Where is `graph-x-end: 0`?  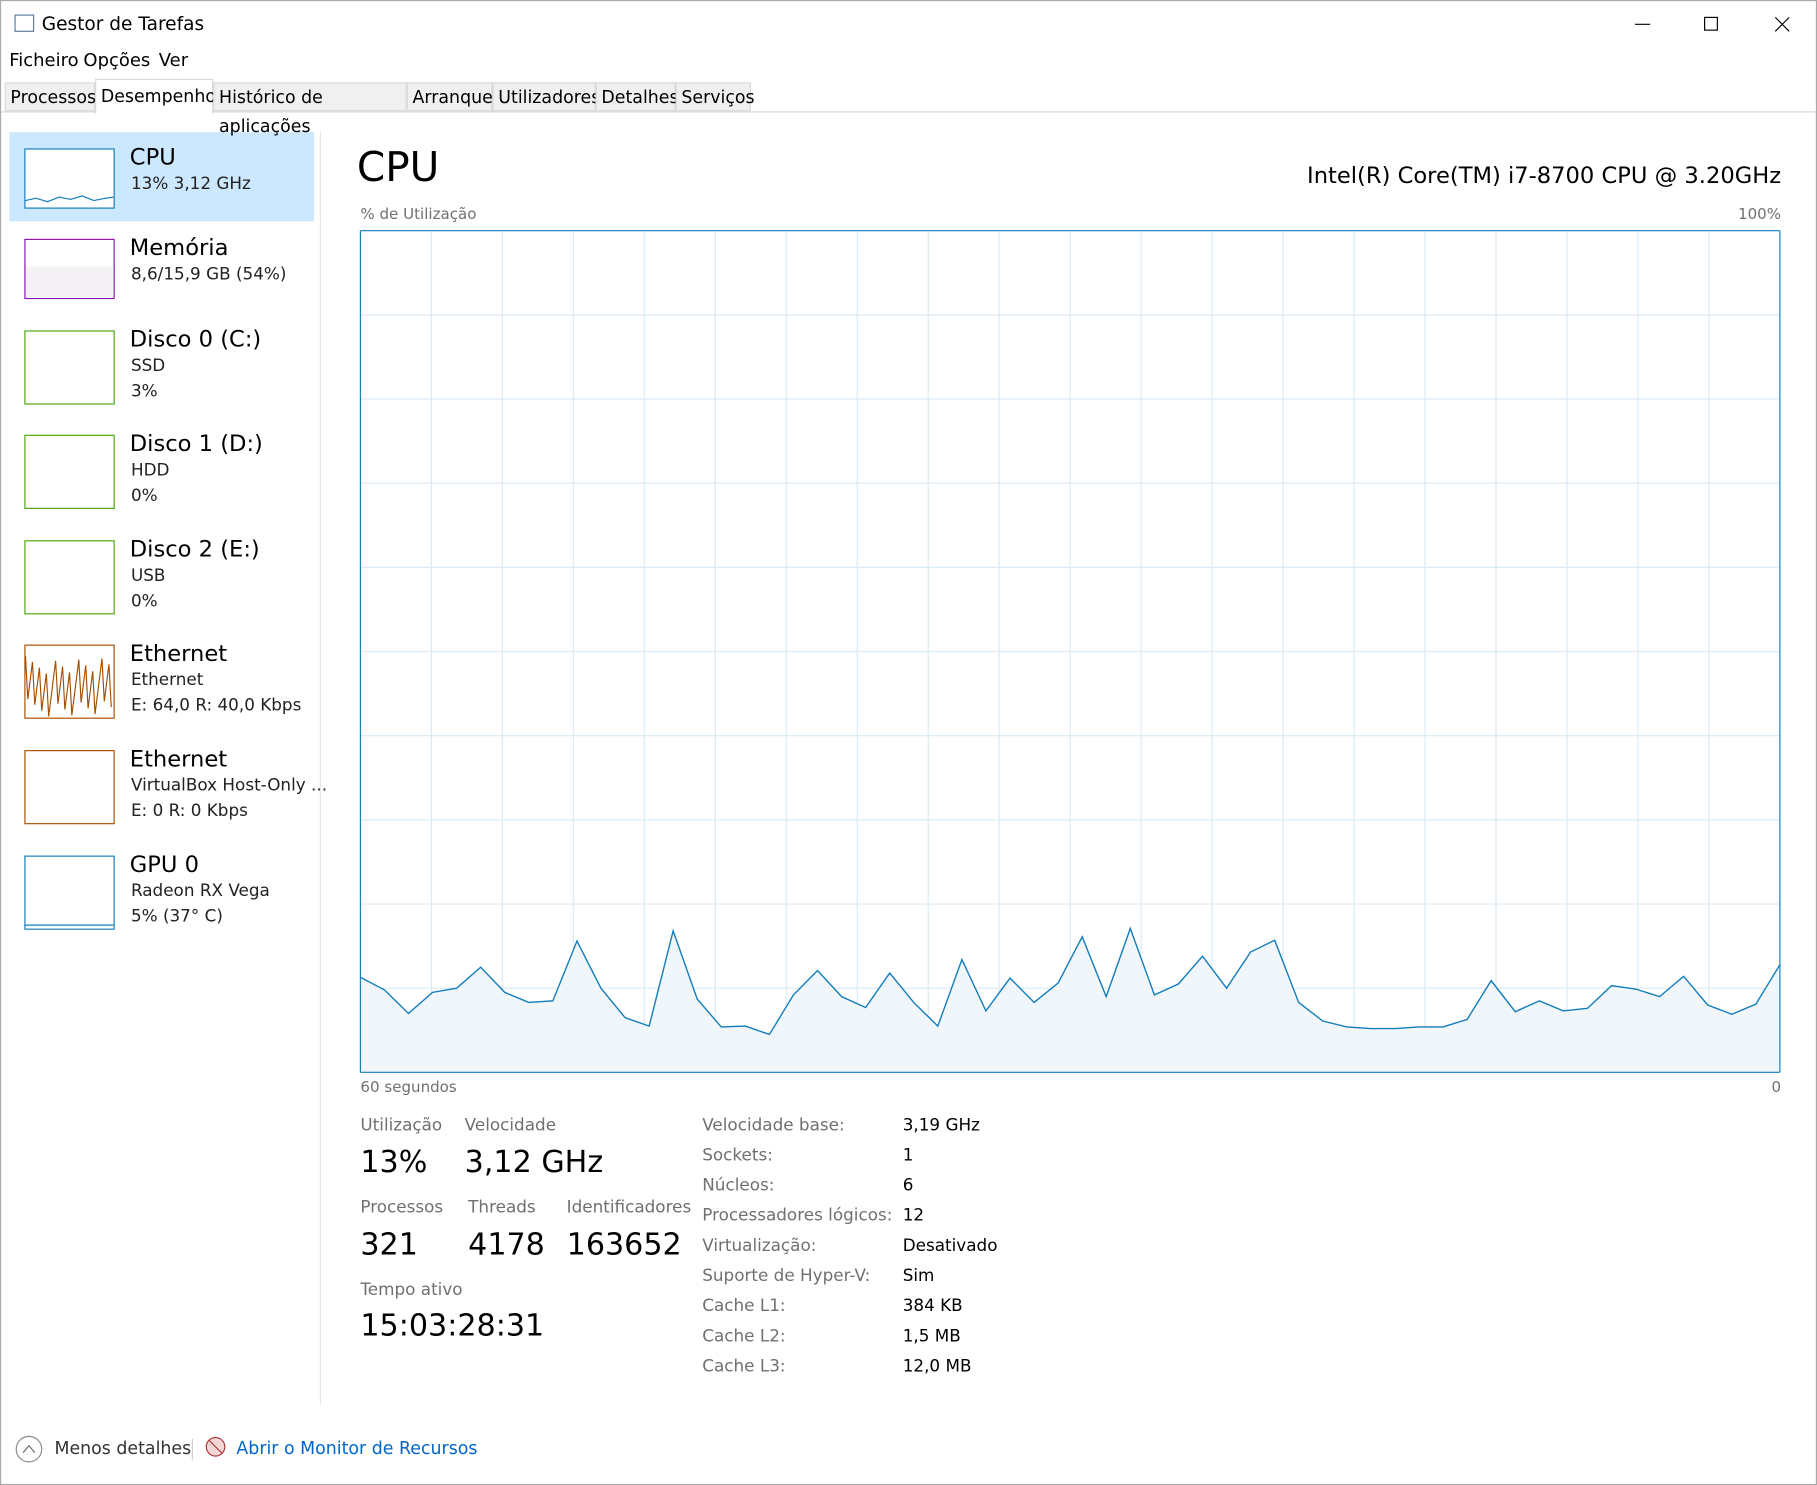 graph-x-end: 0 is located at coordinates (1776, 1088).